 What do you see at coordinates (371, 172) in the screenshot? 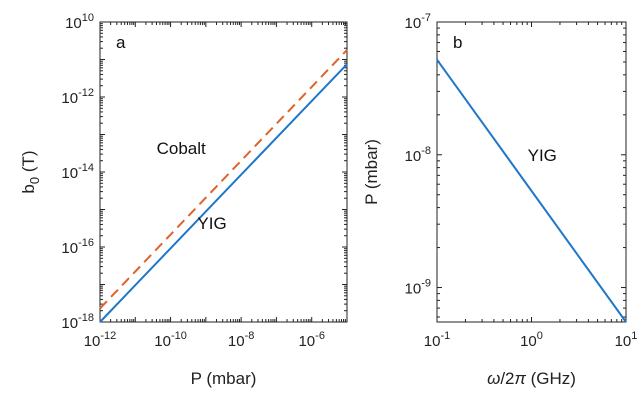
I see `y-axis-label: P (mbar)` at bounding box center [371, 172].